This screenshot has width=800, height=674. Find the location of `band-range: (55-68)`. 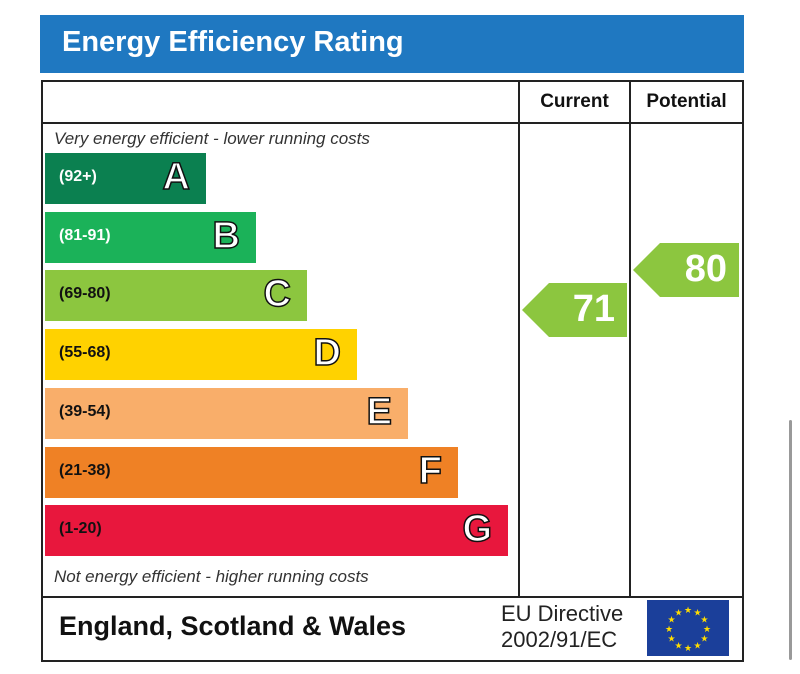

band-range: (55-68) is located at coordinates (85, 352).